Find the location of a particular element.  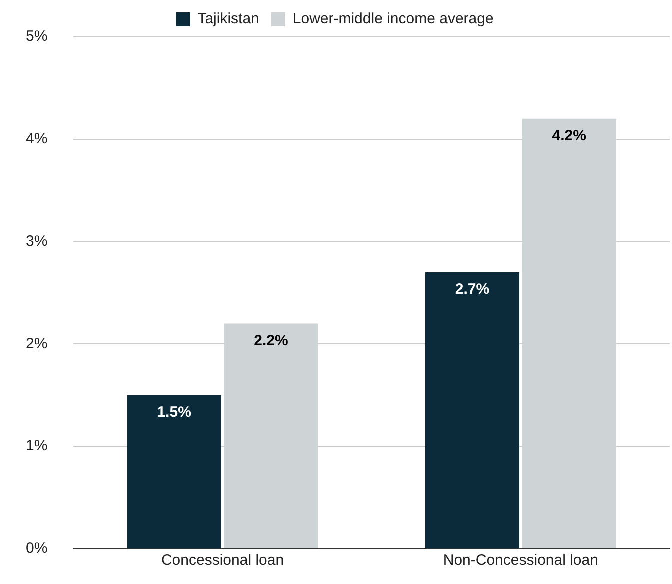

x-tick-label: Non-Concessional loan is located at coordinates (520, 561).